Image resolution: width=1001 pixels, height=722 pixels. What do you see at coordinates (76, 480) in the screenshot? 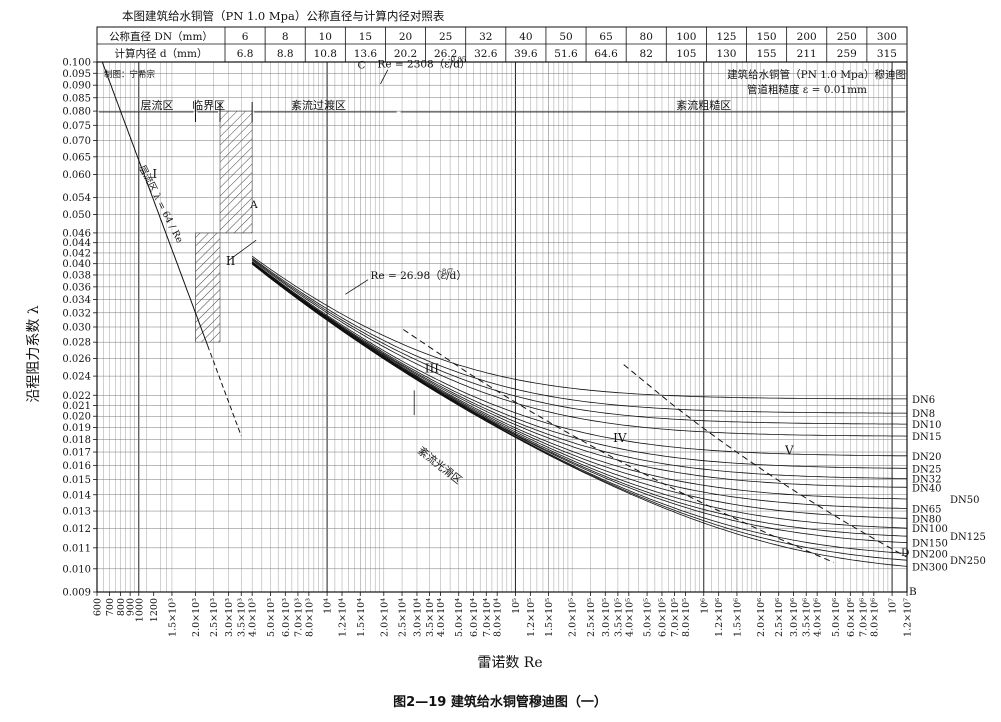
I see `y-tick-label: 0.015` at bounding box center [76, 480].